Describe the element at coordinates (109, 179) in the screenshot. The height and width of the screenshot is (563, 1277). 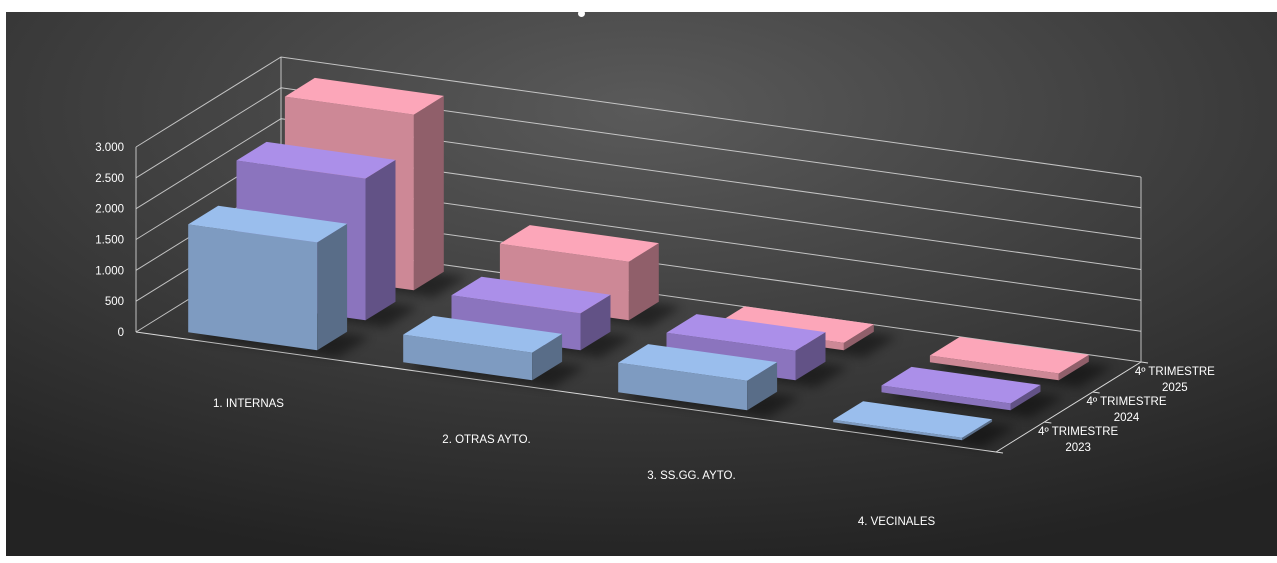
I see `y-tick-label: 2.500` at that location.